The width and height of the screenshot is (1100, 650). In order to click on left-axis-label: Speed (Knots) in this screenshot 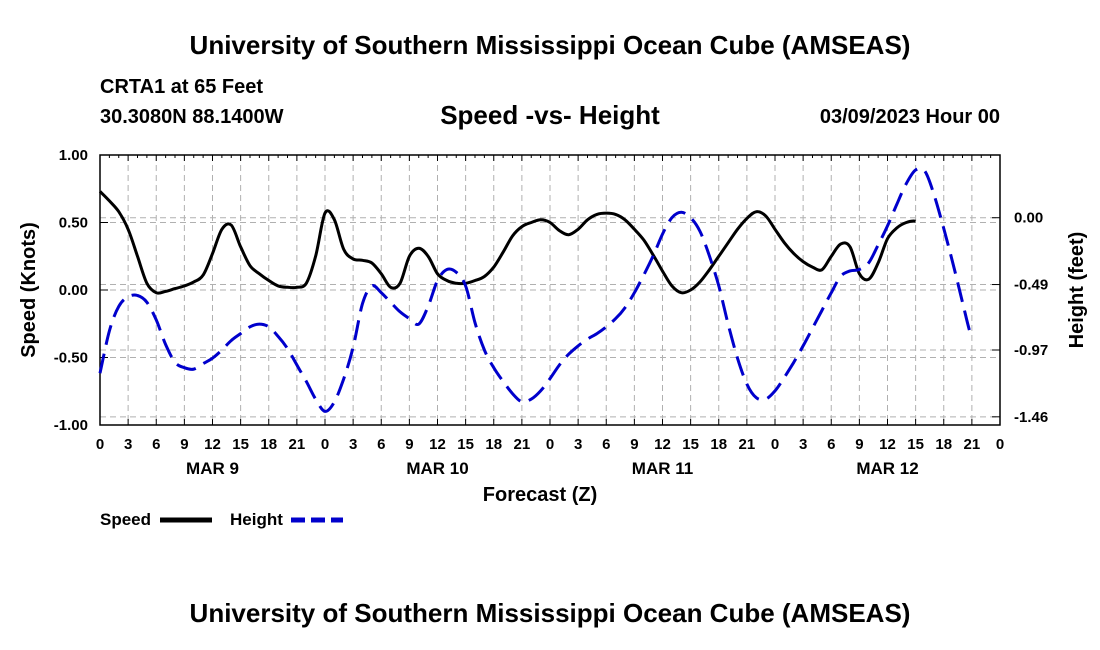, I will do `click(29, 290)`.